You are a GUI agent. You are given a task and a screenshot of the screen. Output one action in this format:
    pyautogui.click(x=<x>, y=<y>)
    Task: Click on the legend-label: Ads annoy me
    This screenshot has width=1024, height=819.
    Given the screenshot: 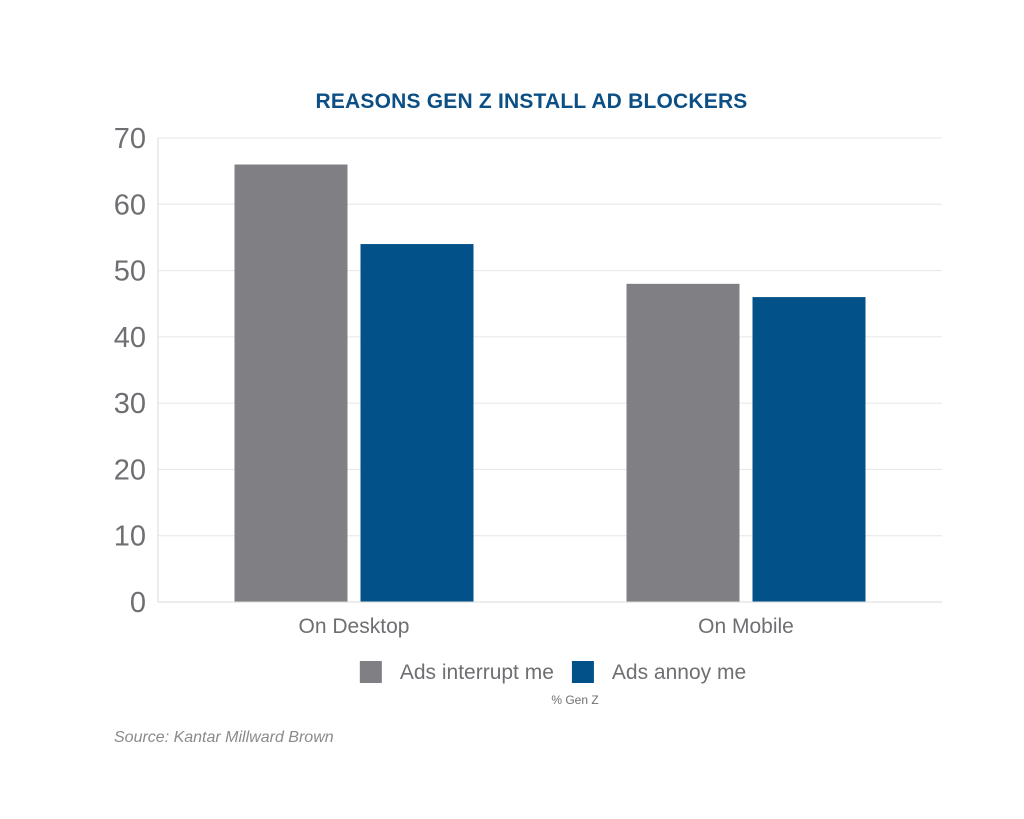 What is the action you would take?
    pyautogui.click(x=679, y=672)
    